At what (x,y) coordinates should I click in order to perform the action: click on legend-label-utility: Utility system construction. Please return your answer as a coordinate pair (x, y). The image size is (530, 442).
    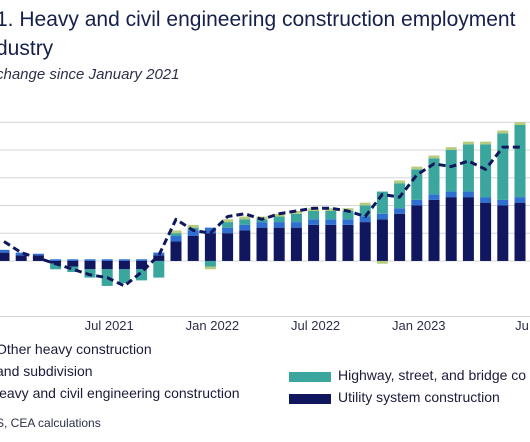
    Looking at the image, I should click on (419, 397).